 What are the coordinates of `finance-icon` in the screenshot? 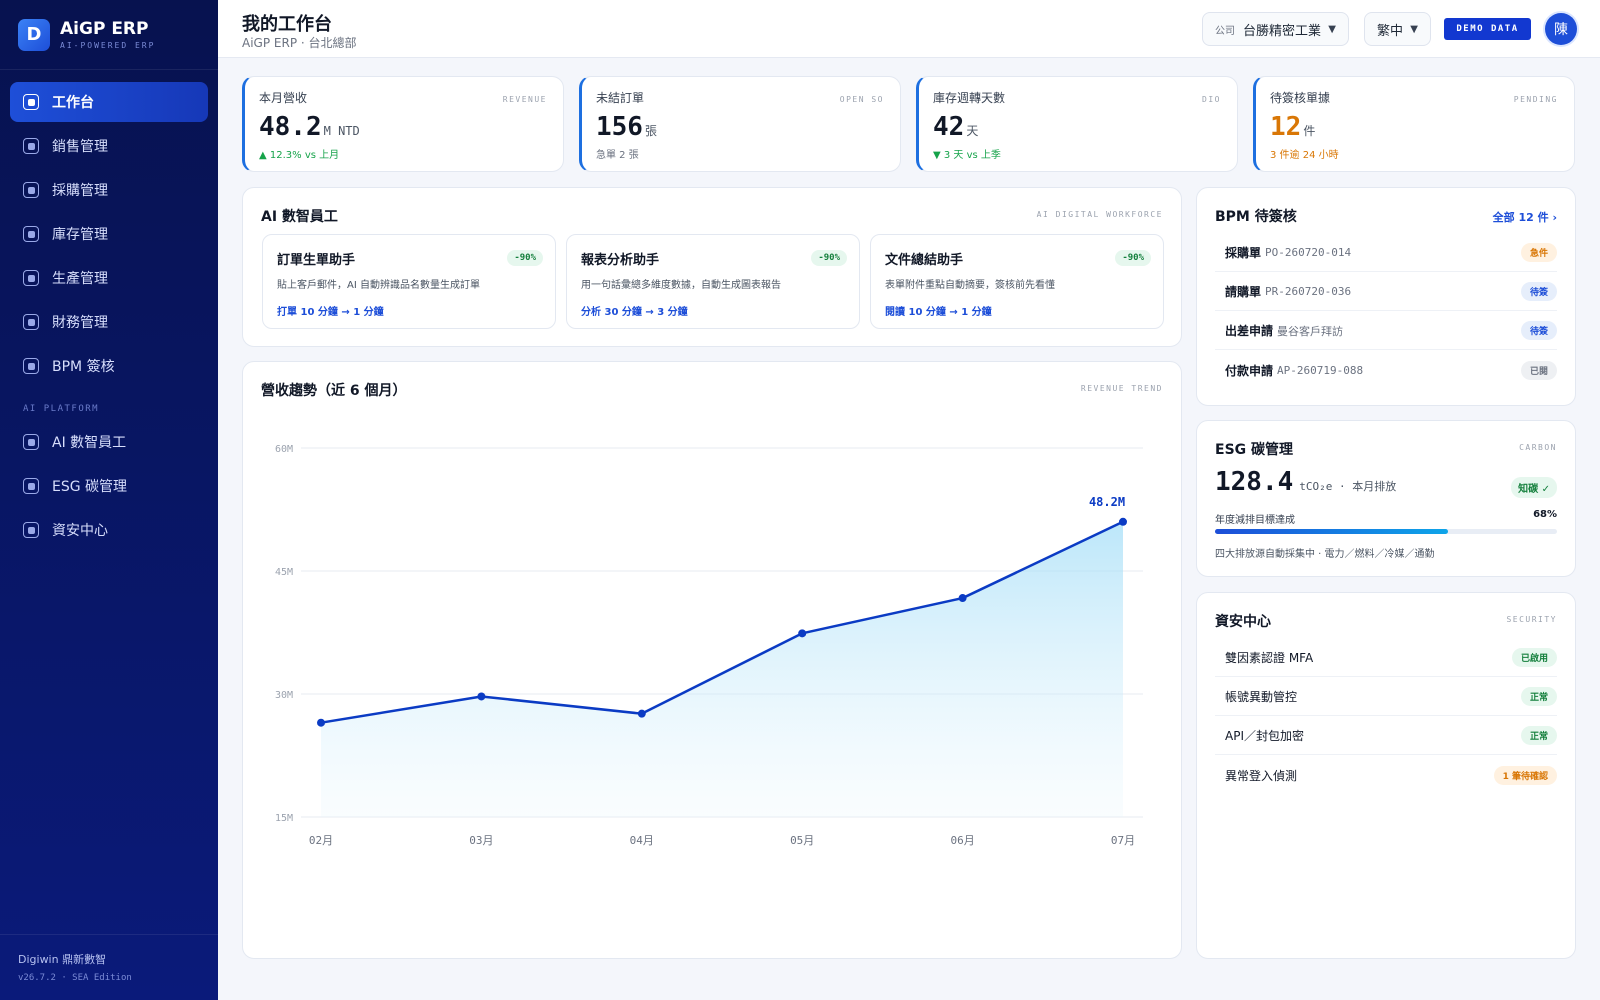 It's located at (31, 322).